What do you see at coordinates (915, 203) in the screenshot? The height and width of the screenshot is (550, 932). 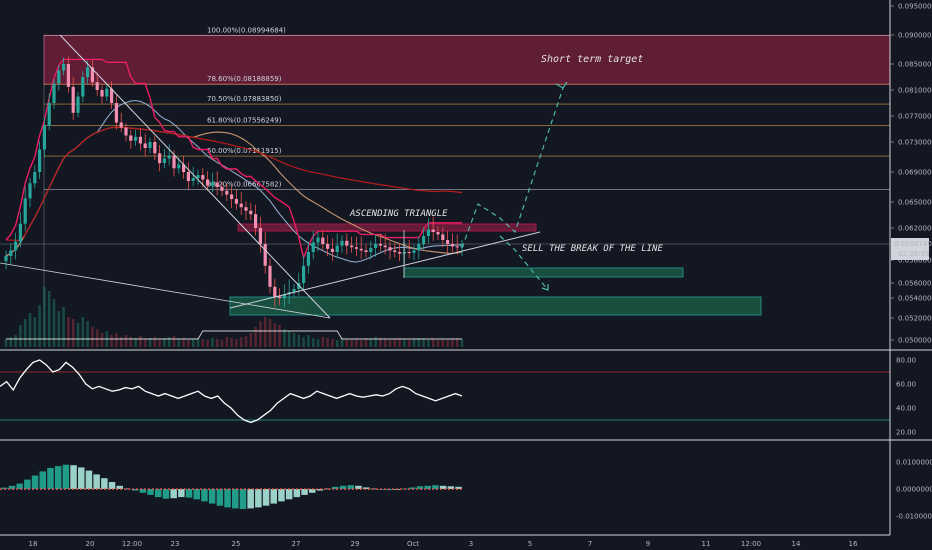 I see `price-tick-label: 0.06500000` at bounding box center [915, 203].